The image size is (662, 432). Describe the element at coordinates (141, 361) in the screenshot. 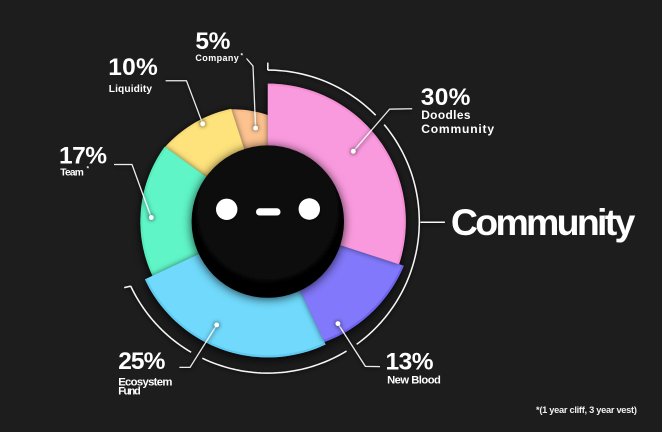

I see `svg-text: 25%` at that location.